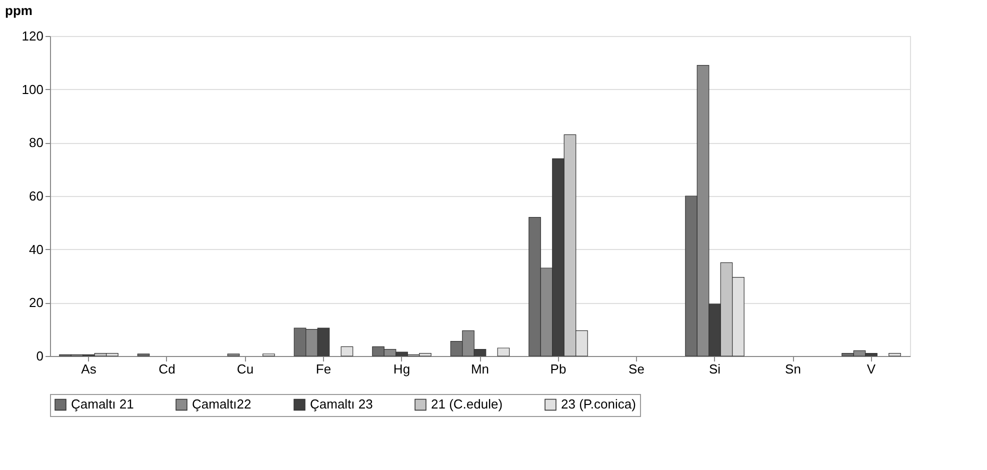 The width and height of the screenshot is (987, 470). Describe the element at coordinates (401, 369) in the screenshot. I see `x-tick-label: Hg` at that location.